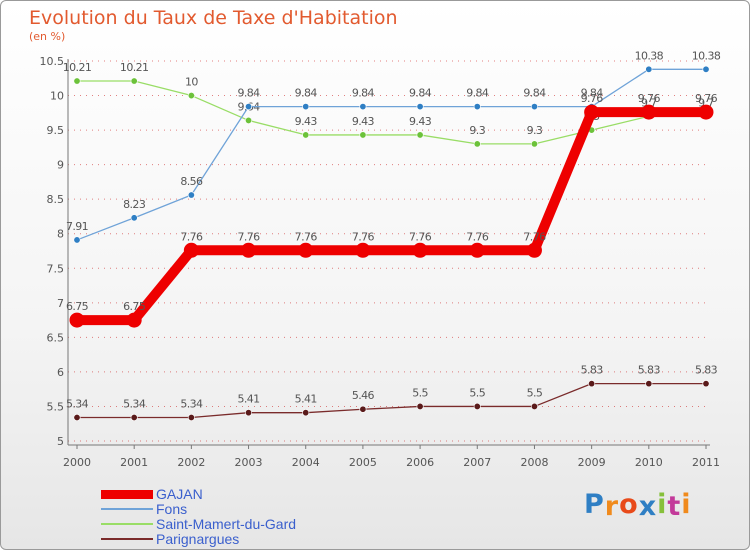  Describe the element at coordinates (56, 130) in the screenshot. I see `y-tick-label: 9.5` at that location.